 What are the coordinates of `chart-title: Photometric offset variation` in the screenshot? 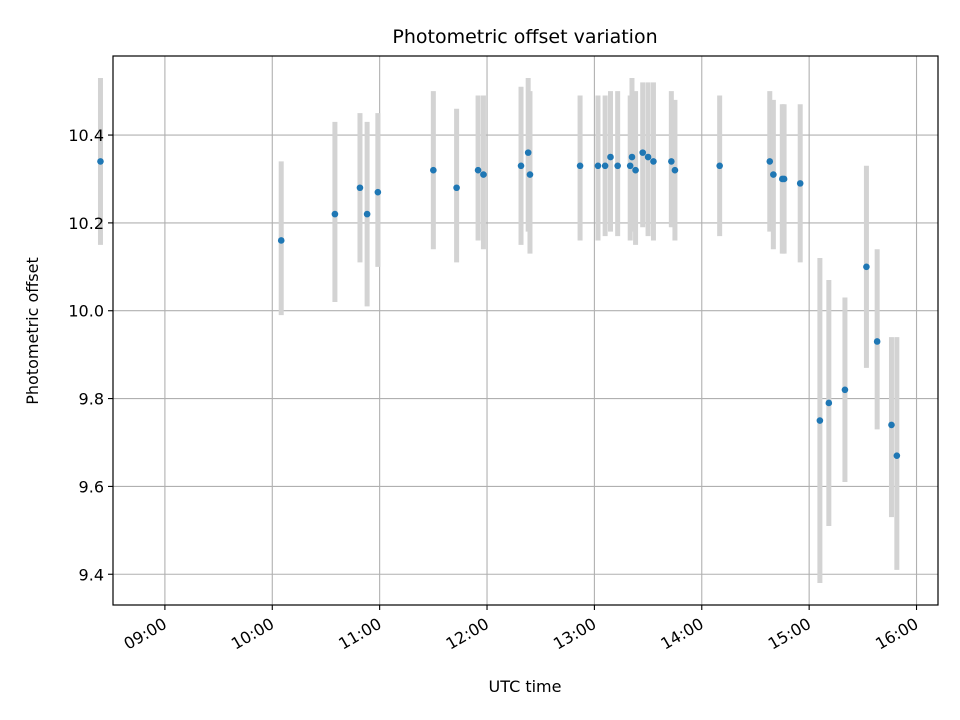 It's located at (524, 37).